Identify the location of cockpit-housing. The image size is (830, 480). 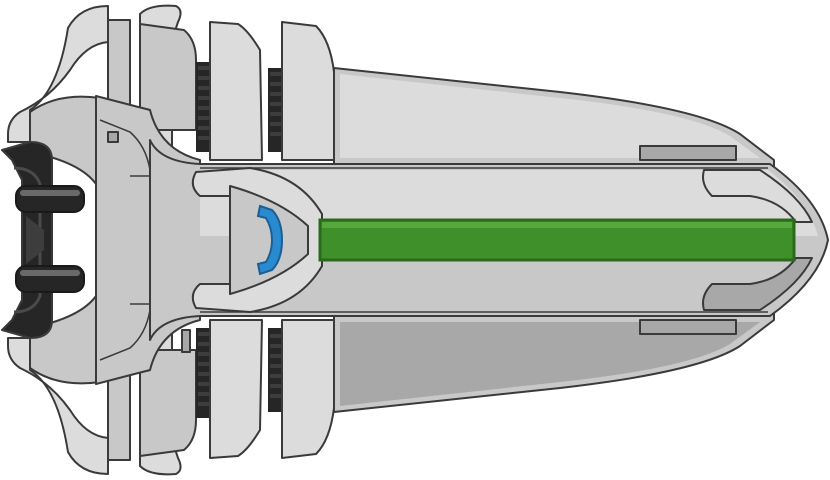
(257, 240).